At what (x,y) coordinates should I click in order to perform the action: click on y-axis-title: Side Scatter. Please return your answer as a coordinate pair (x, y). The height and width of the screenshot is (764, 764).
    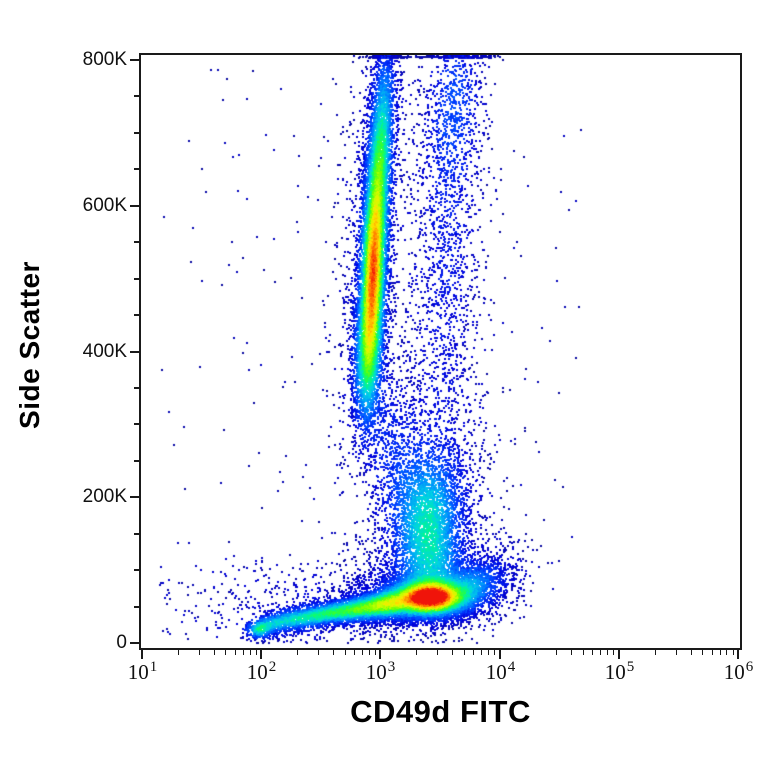
    Looking at the image, I should click on (29, 345).